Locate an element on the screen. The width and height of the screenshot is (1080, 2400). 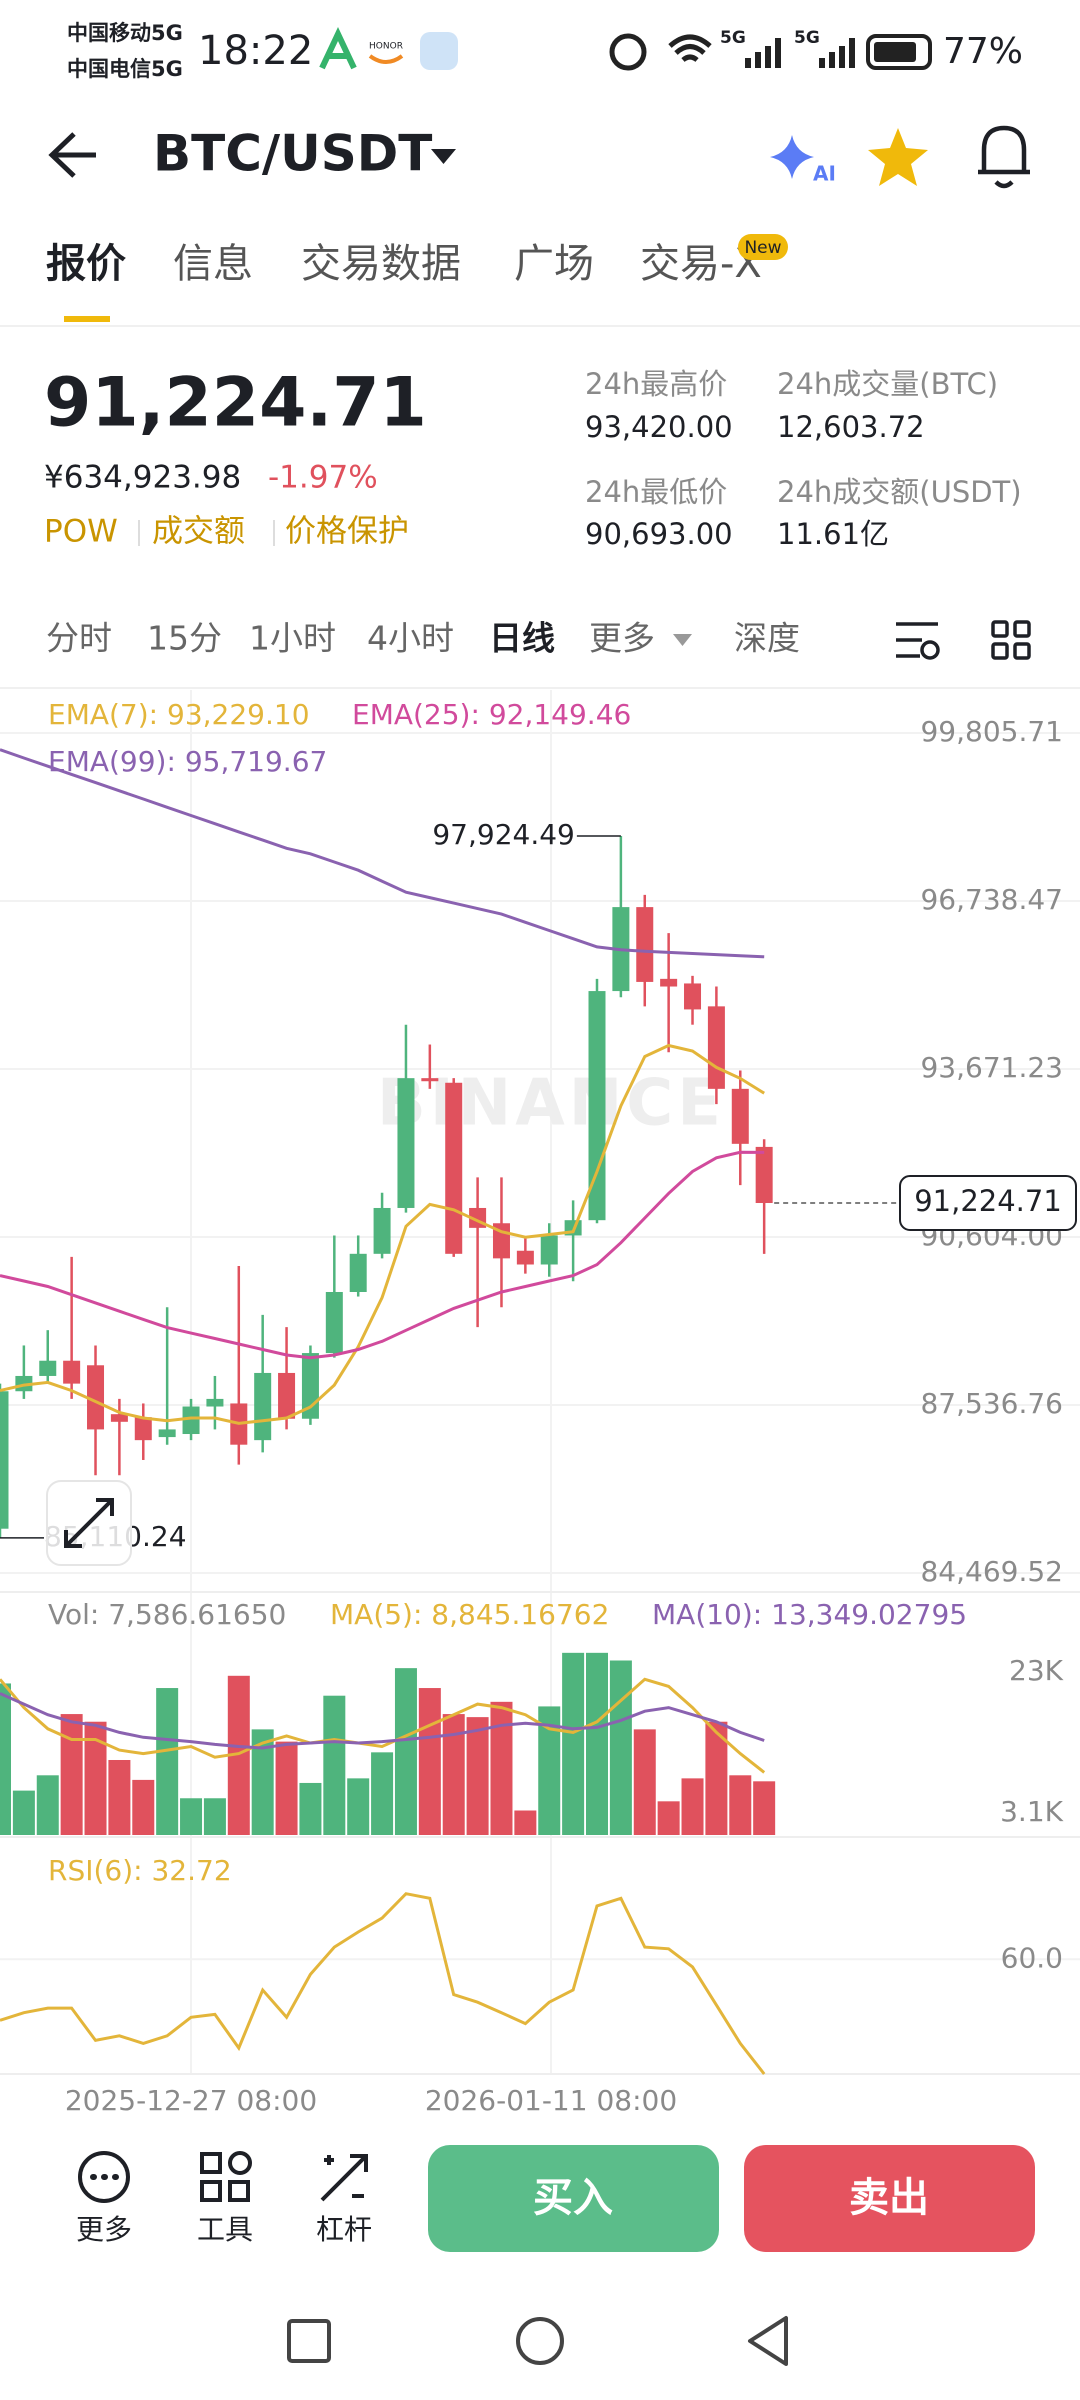
tag: 成交额 is located at coordinates (198, 532).